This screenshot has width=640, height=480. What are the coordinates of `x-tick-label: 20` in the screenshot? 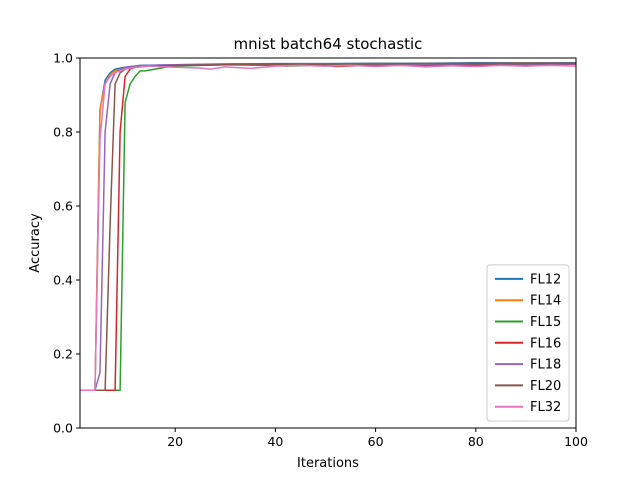 It's located at (175, 441).